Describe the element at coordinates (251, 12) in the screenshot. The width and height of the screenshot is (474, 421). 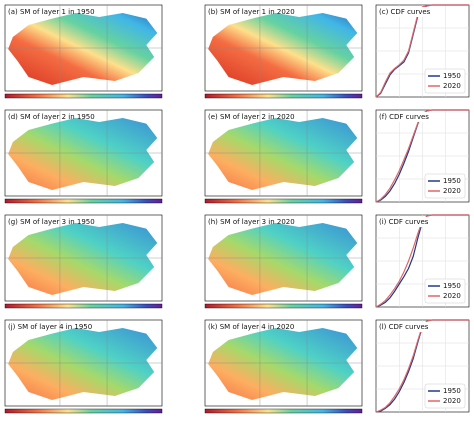
I see `map-title: (b) SM of layer 1 in 2020` at that location.